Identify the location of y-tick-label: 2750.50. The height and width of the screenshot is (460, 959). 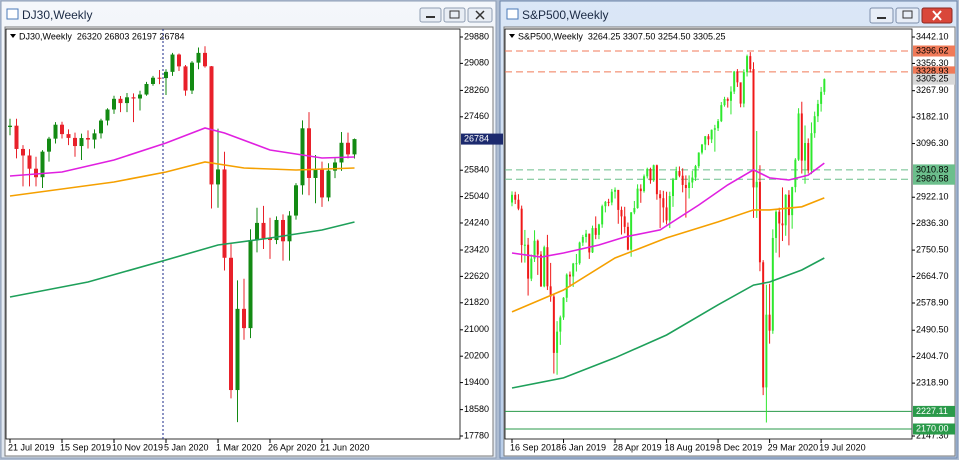
(932, 249).